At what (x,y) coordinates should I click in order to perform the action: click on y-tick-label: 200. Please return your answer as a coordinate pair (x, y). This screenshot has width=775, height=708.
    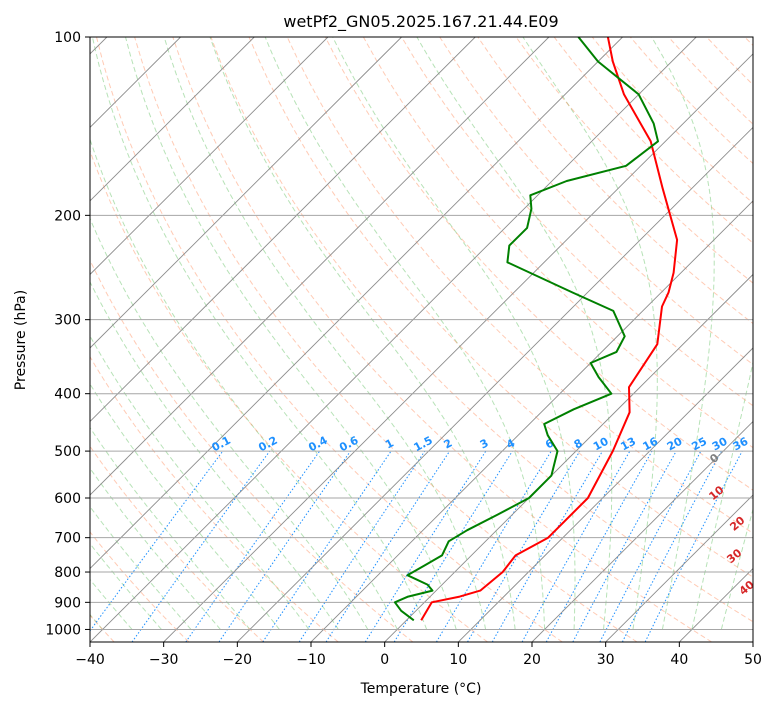
    Looking at the image, I should click on (67, 216).